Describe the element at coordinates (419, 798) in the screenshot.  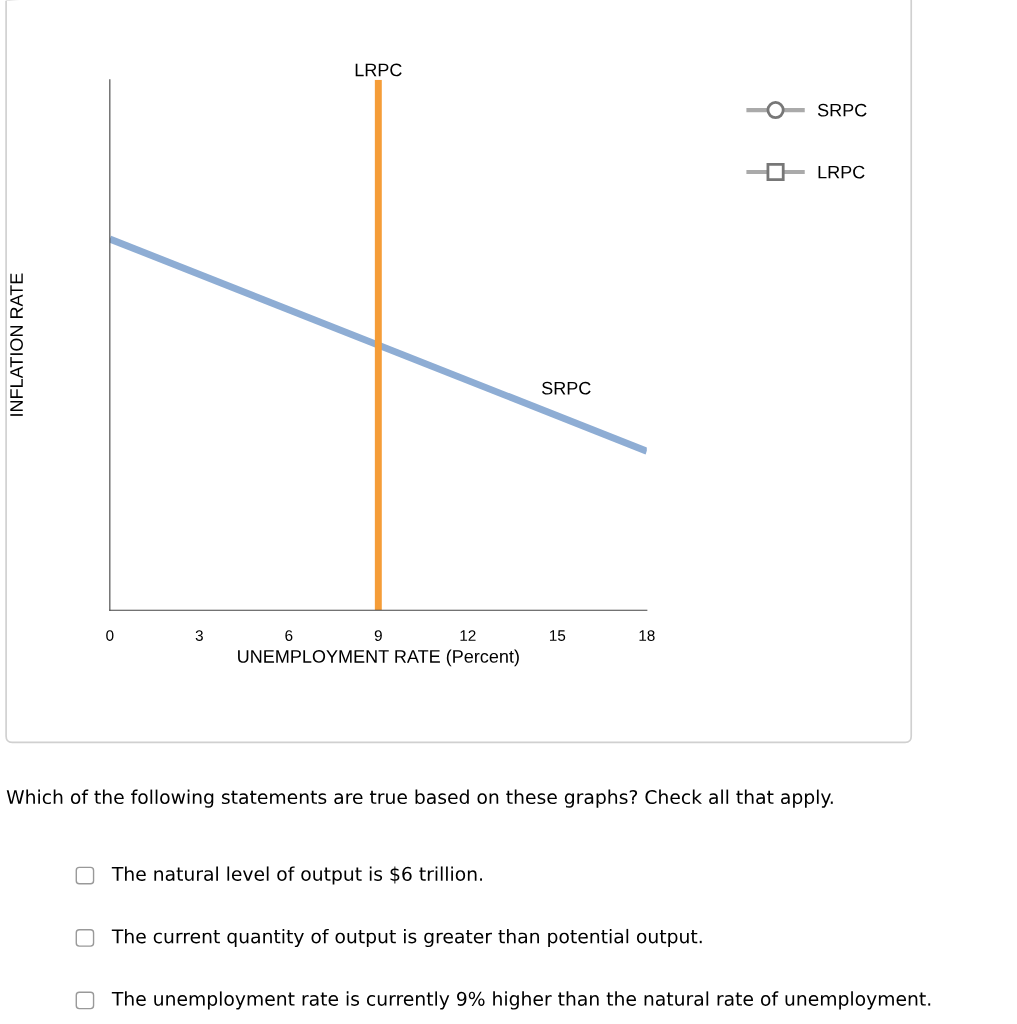
I see `text: Which of the following statements are true based on these graphs? Check all that apply.` at that location.